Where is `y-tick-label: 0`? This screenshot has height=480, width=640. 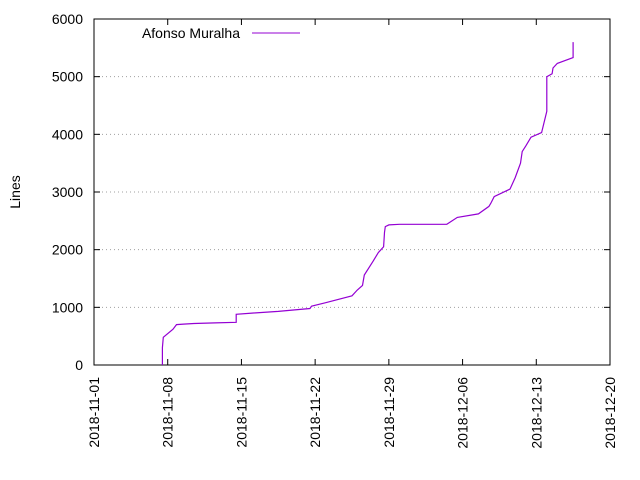 y-tick-label: 0 is located at coordinates (79, 365).